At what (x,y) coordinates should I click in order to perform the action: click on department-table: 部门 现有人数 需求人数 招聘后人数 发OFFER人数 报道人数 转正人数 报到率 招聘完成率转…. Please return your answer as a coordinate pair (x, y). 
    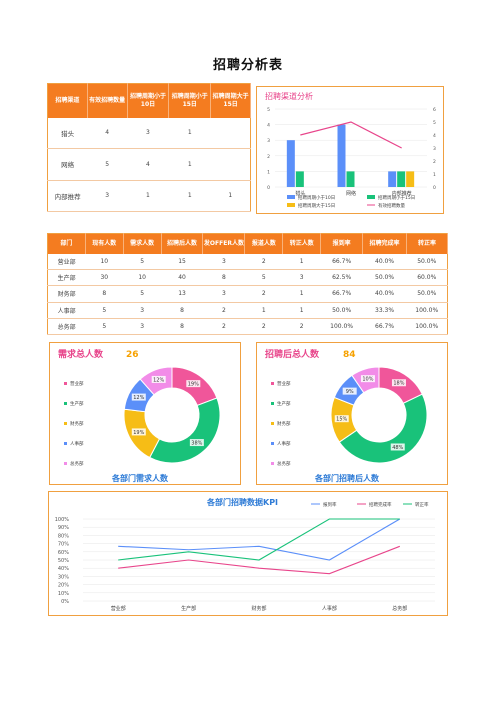
    Looking at the image, I should click on (248, 284).